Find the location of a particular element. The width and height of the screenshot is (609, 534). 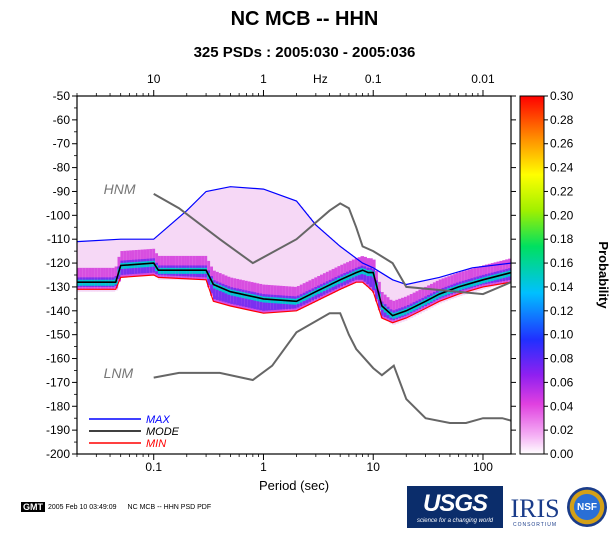

y-tick-label: -110 is located at coordinates (58, 239).